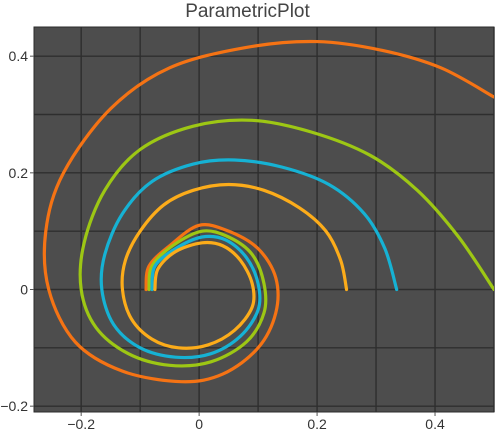  What do you see at coordinates (19, 173) in the screenshot?
I see `y-tick-label: 0.2` at bounding box center [19, 173].